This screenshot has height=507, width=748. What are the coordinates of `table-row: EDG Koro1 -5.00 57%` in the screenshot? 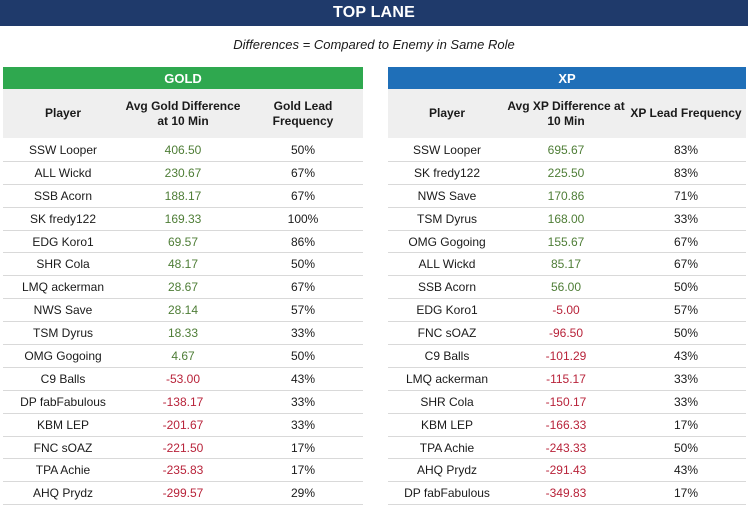 It's located at (567, 311).